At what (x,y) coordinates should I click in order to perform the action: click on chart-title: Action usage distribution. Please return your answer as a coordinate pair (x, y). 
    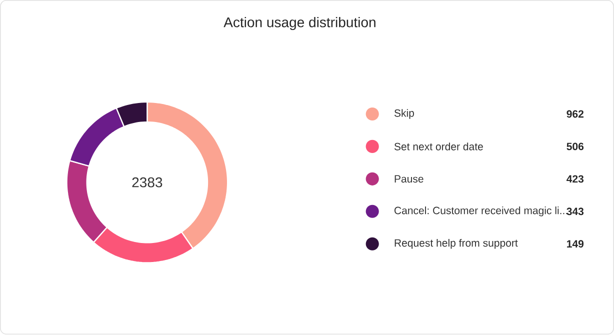
    Looking at the image, I should click on (300, 23).